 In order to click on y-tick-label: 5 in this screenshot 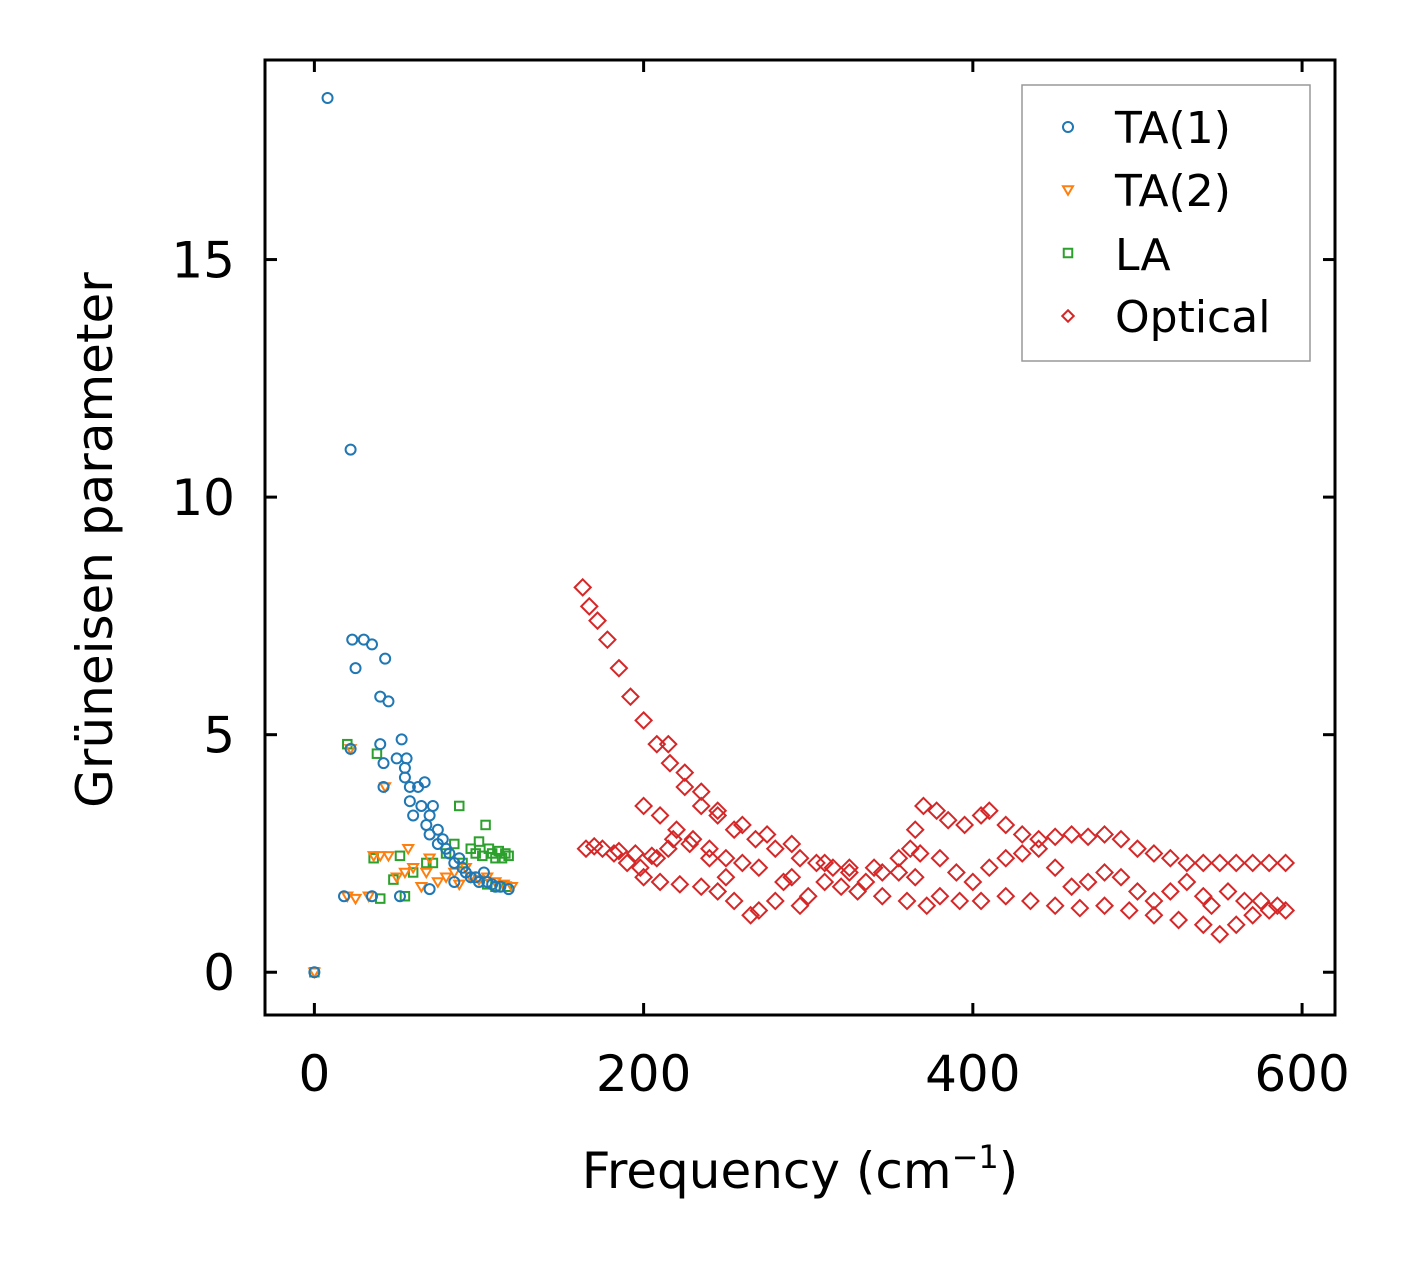, I will do `click(219, 736)`.